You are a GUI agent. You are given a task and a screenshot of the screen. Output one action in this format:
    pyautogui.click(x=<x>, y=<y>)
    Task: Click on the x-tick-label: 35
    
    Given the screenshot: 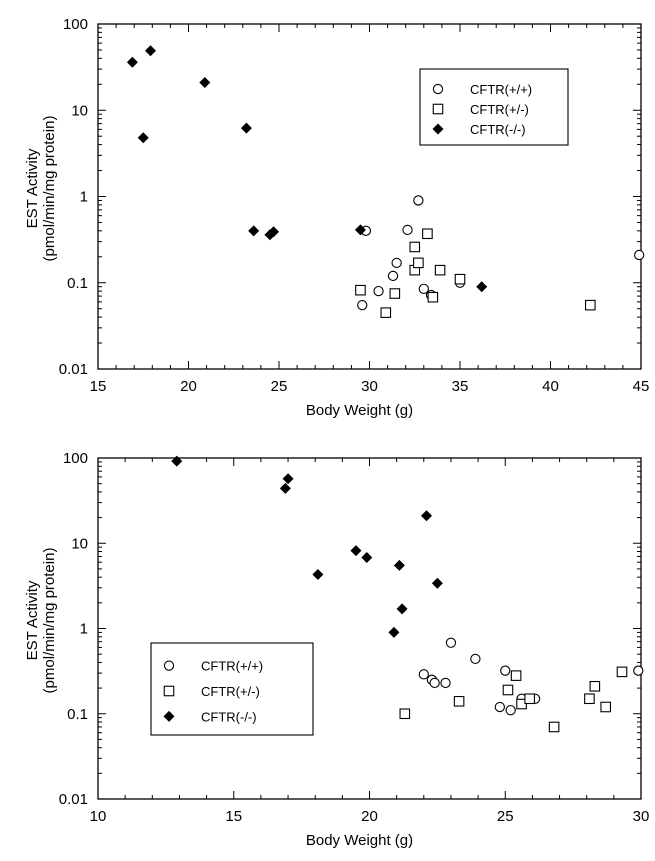 What is the action you would take?
    pyautogui.click(x=460, y=386)
    